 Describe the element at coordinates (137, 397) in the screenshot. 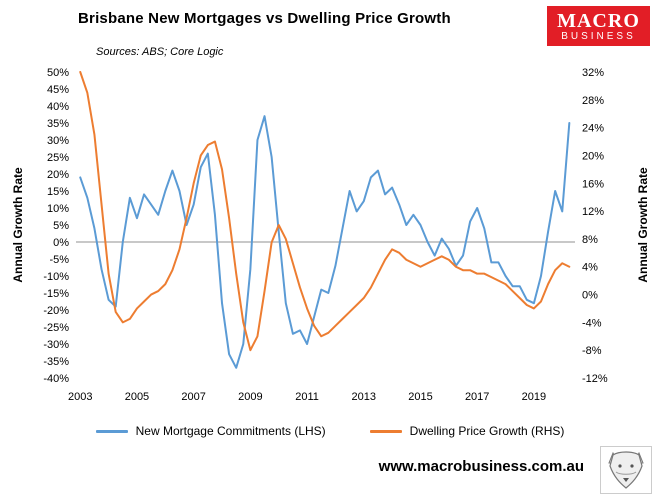

I see `x-tick-label: 2005` at that location.